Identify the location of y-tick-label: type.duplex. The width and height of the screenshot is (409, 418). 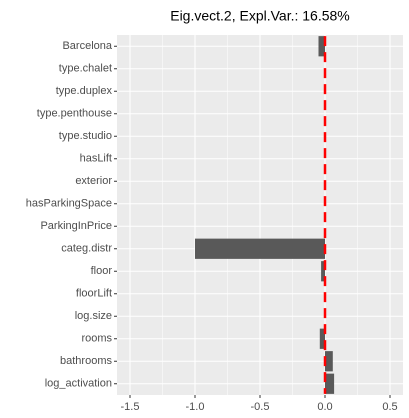
(84, 91).